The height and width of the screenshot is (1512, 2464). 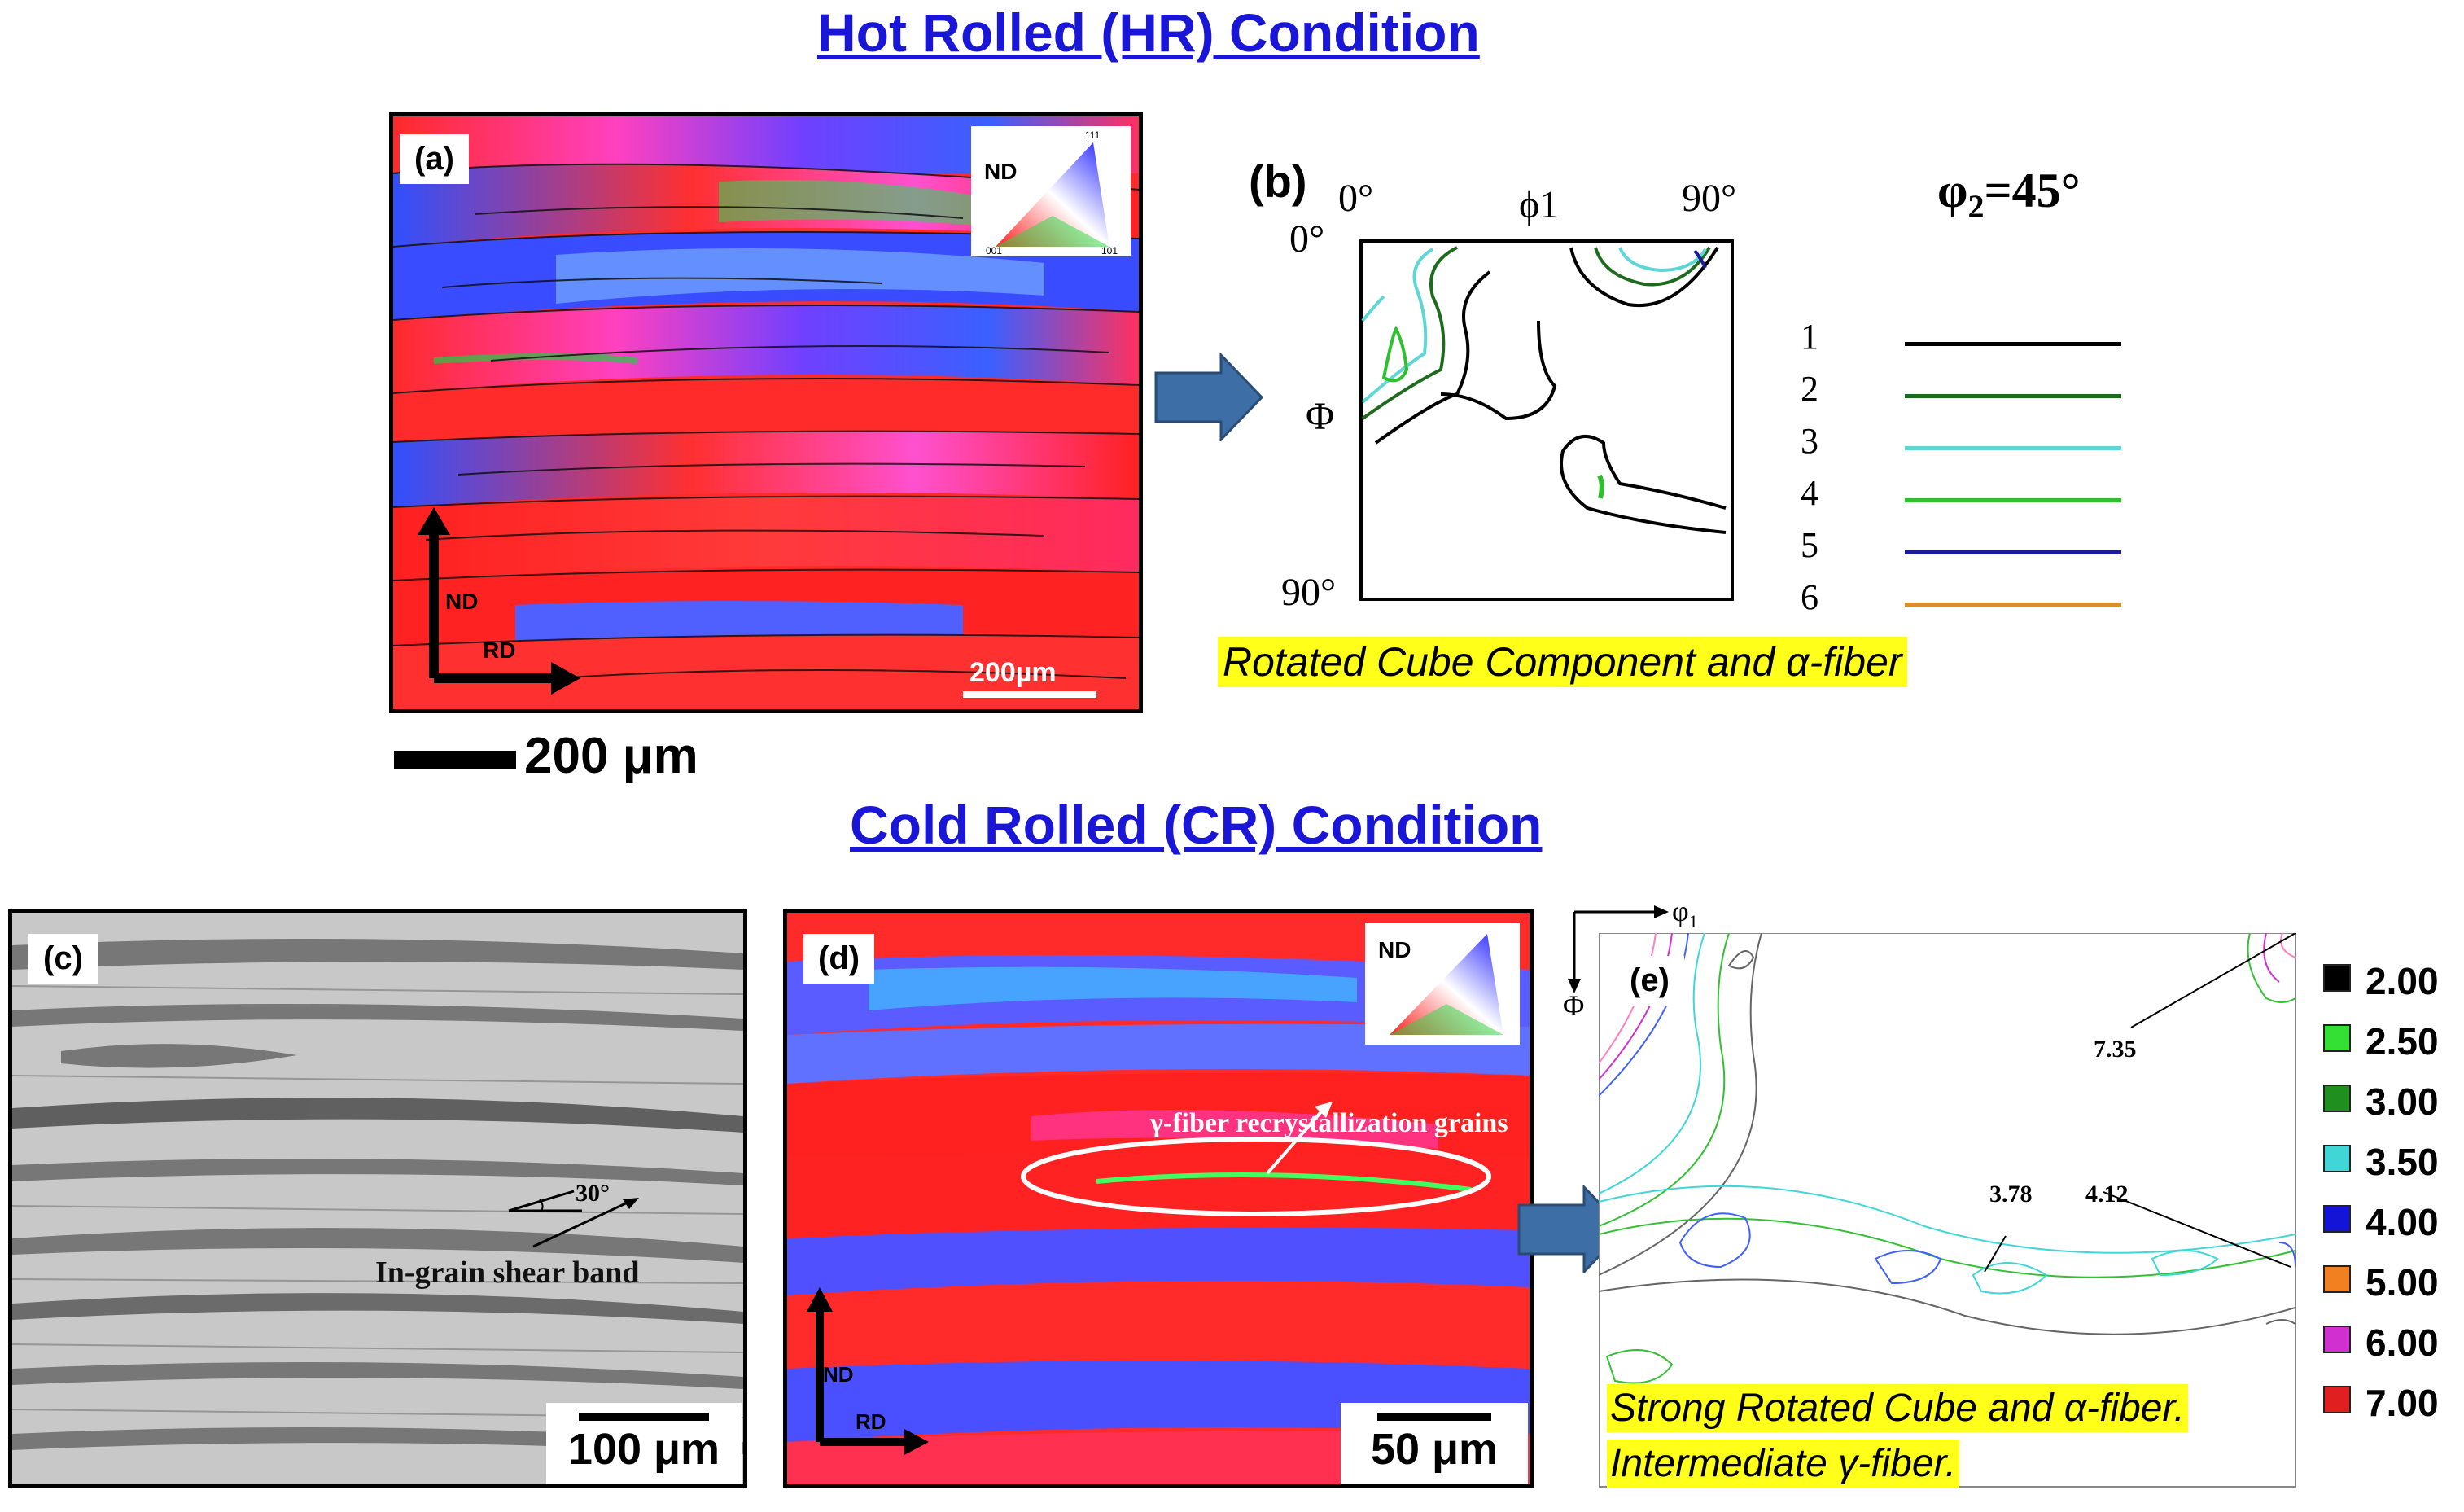 I want to click on ipf-triangle-icon, so click(x=1052, y=194).